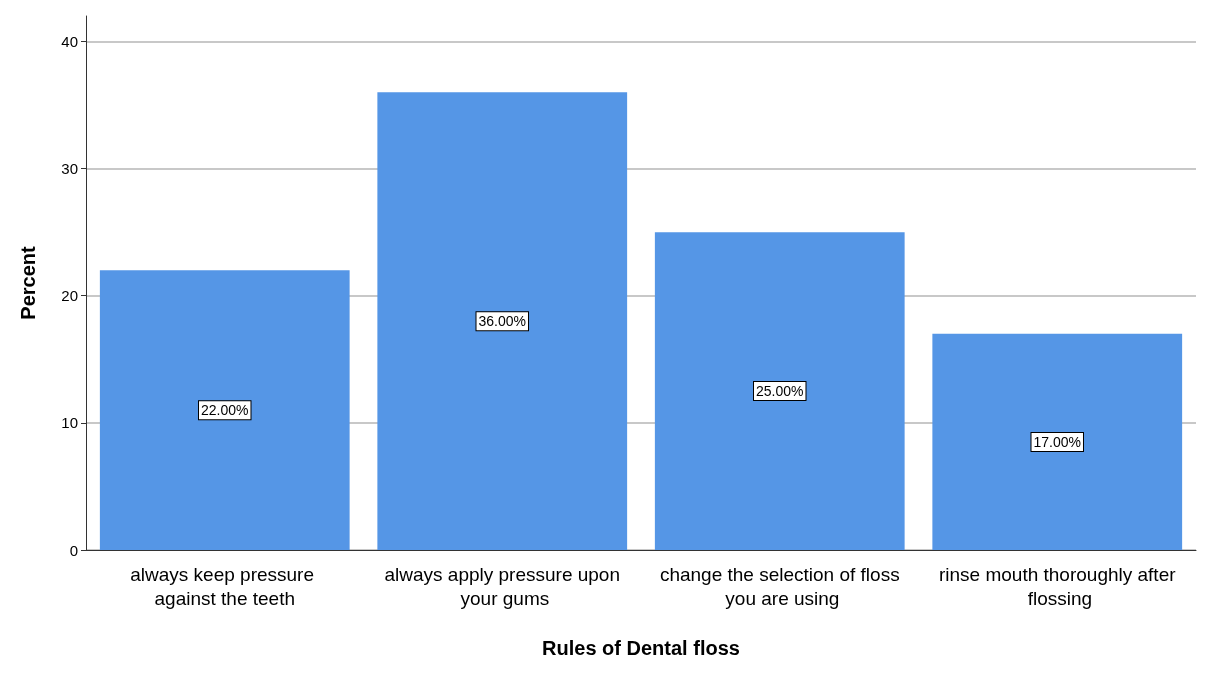 This screenshot has width=1207, height=673. What do you see at coordinates (225, 586) in the screenshot?
I see `x-tick-label: always keep pressure against the teeth` at bounding box center [225, 586].